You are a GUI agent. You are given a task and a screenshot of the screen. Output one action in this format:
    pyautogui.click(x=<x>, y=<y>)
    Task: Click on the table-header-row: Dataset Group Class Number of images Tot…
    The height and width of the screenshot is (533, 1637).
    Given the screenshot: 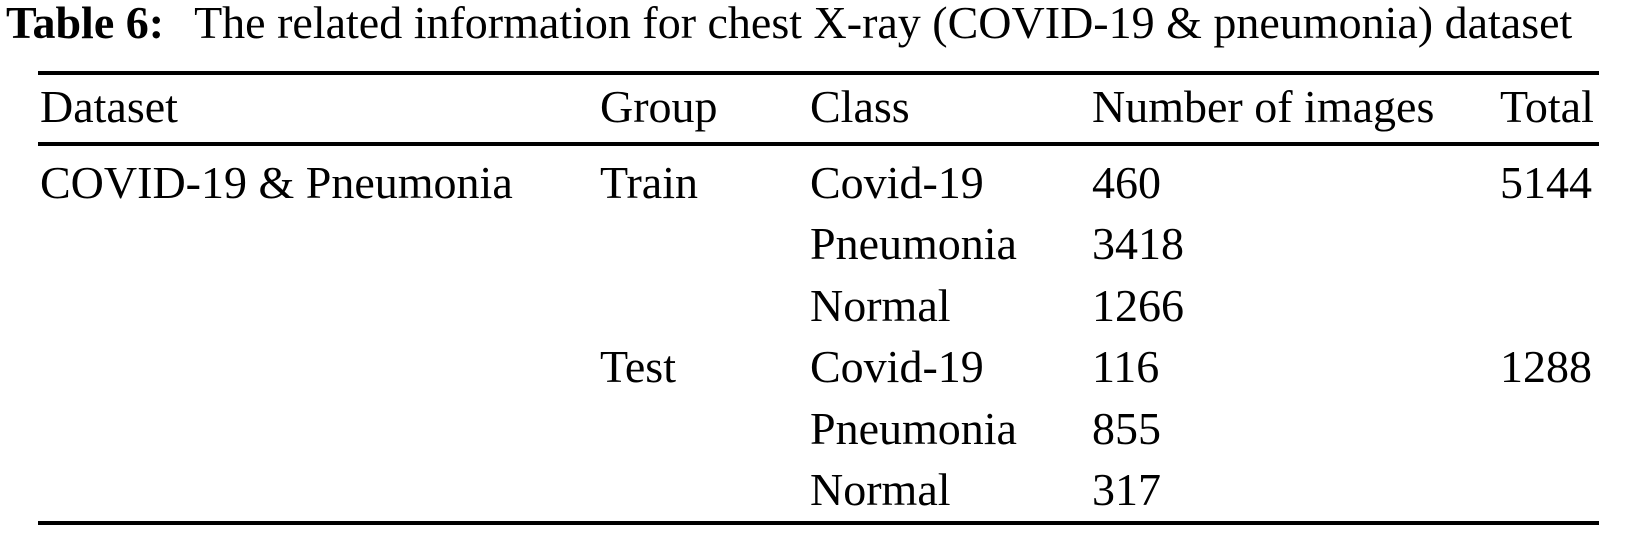 What is the action you would take?
    pyautogui.click(x=818, y=110)
    